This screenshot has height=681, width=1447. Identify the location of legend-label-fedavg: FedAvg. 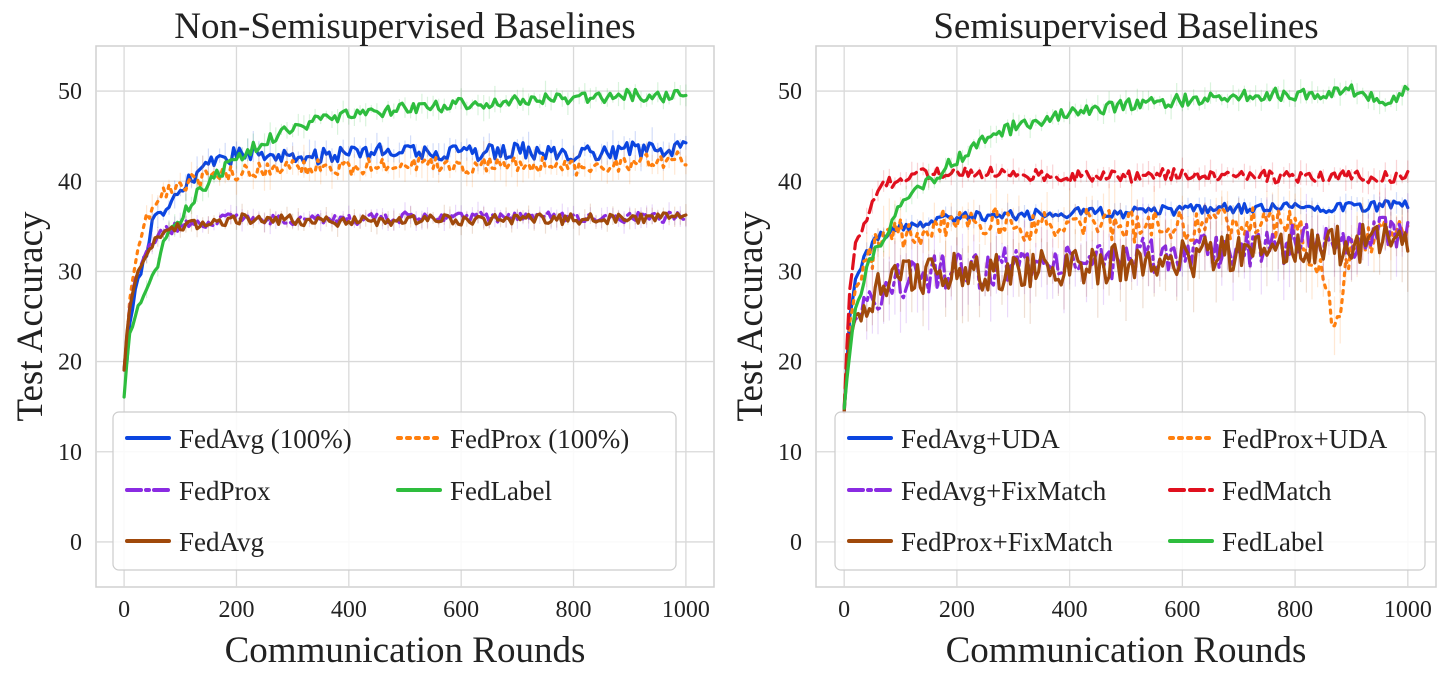
(221, 542).